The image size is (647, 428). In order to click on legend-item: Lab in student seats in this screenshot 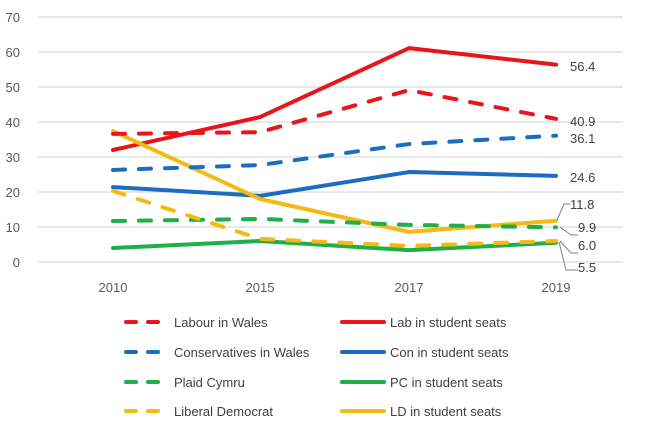, I will do `click(423, 322)`.